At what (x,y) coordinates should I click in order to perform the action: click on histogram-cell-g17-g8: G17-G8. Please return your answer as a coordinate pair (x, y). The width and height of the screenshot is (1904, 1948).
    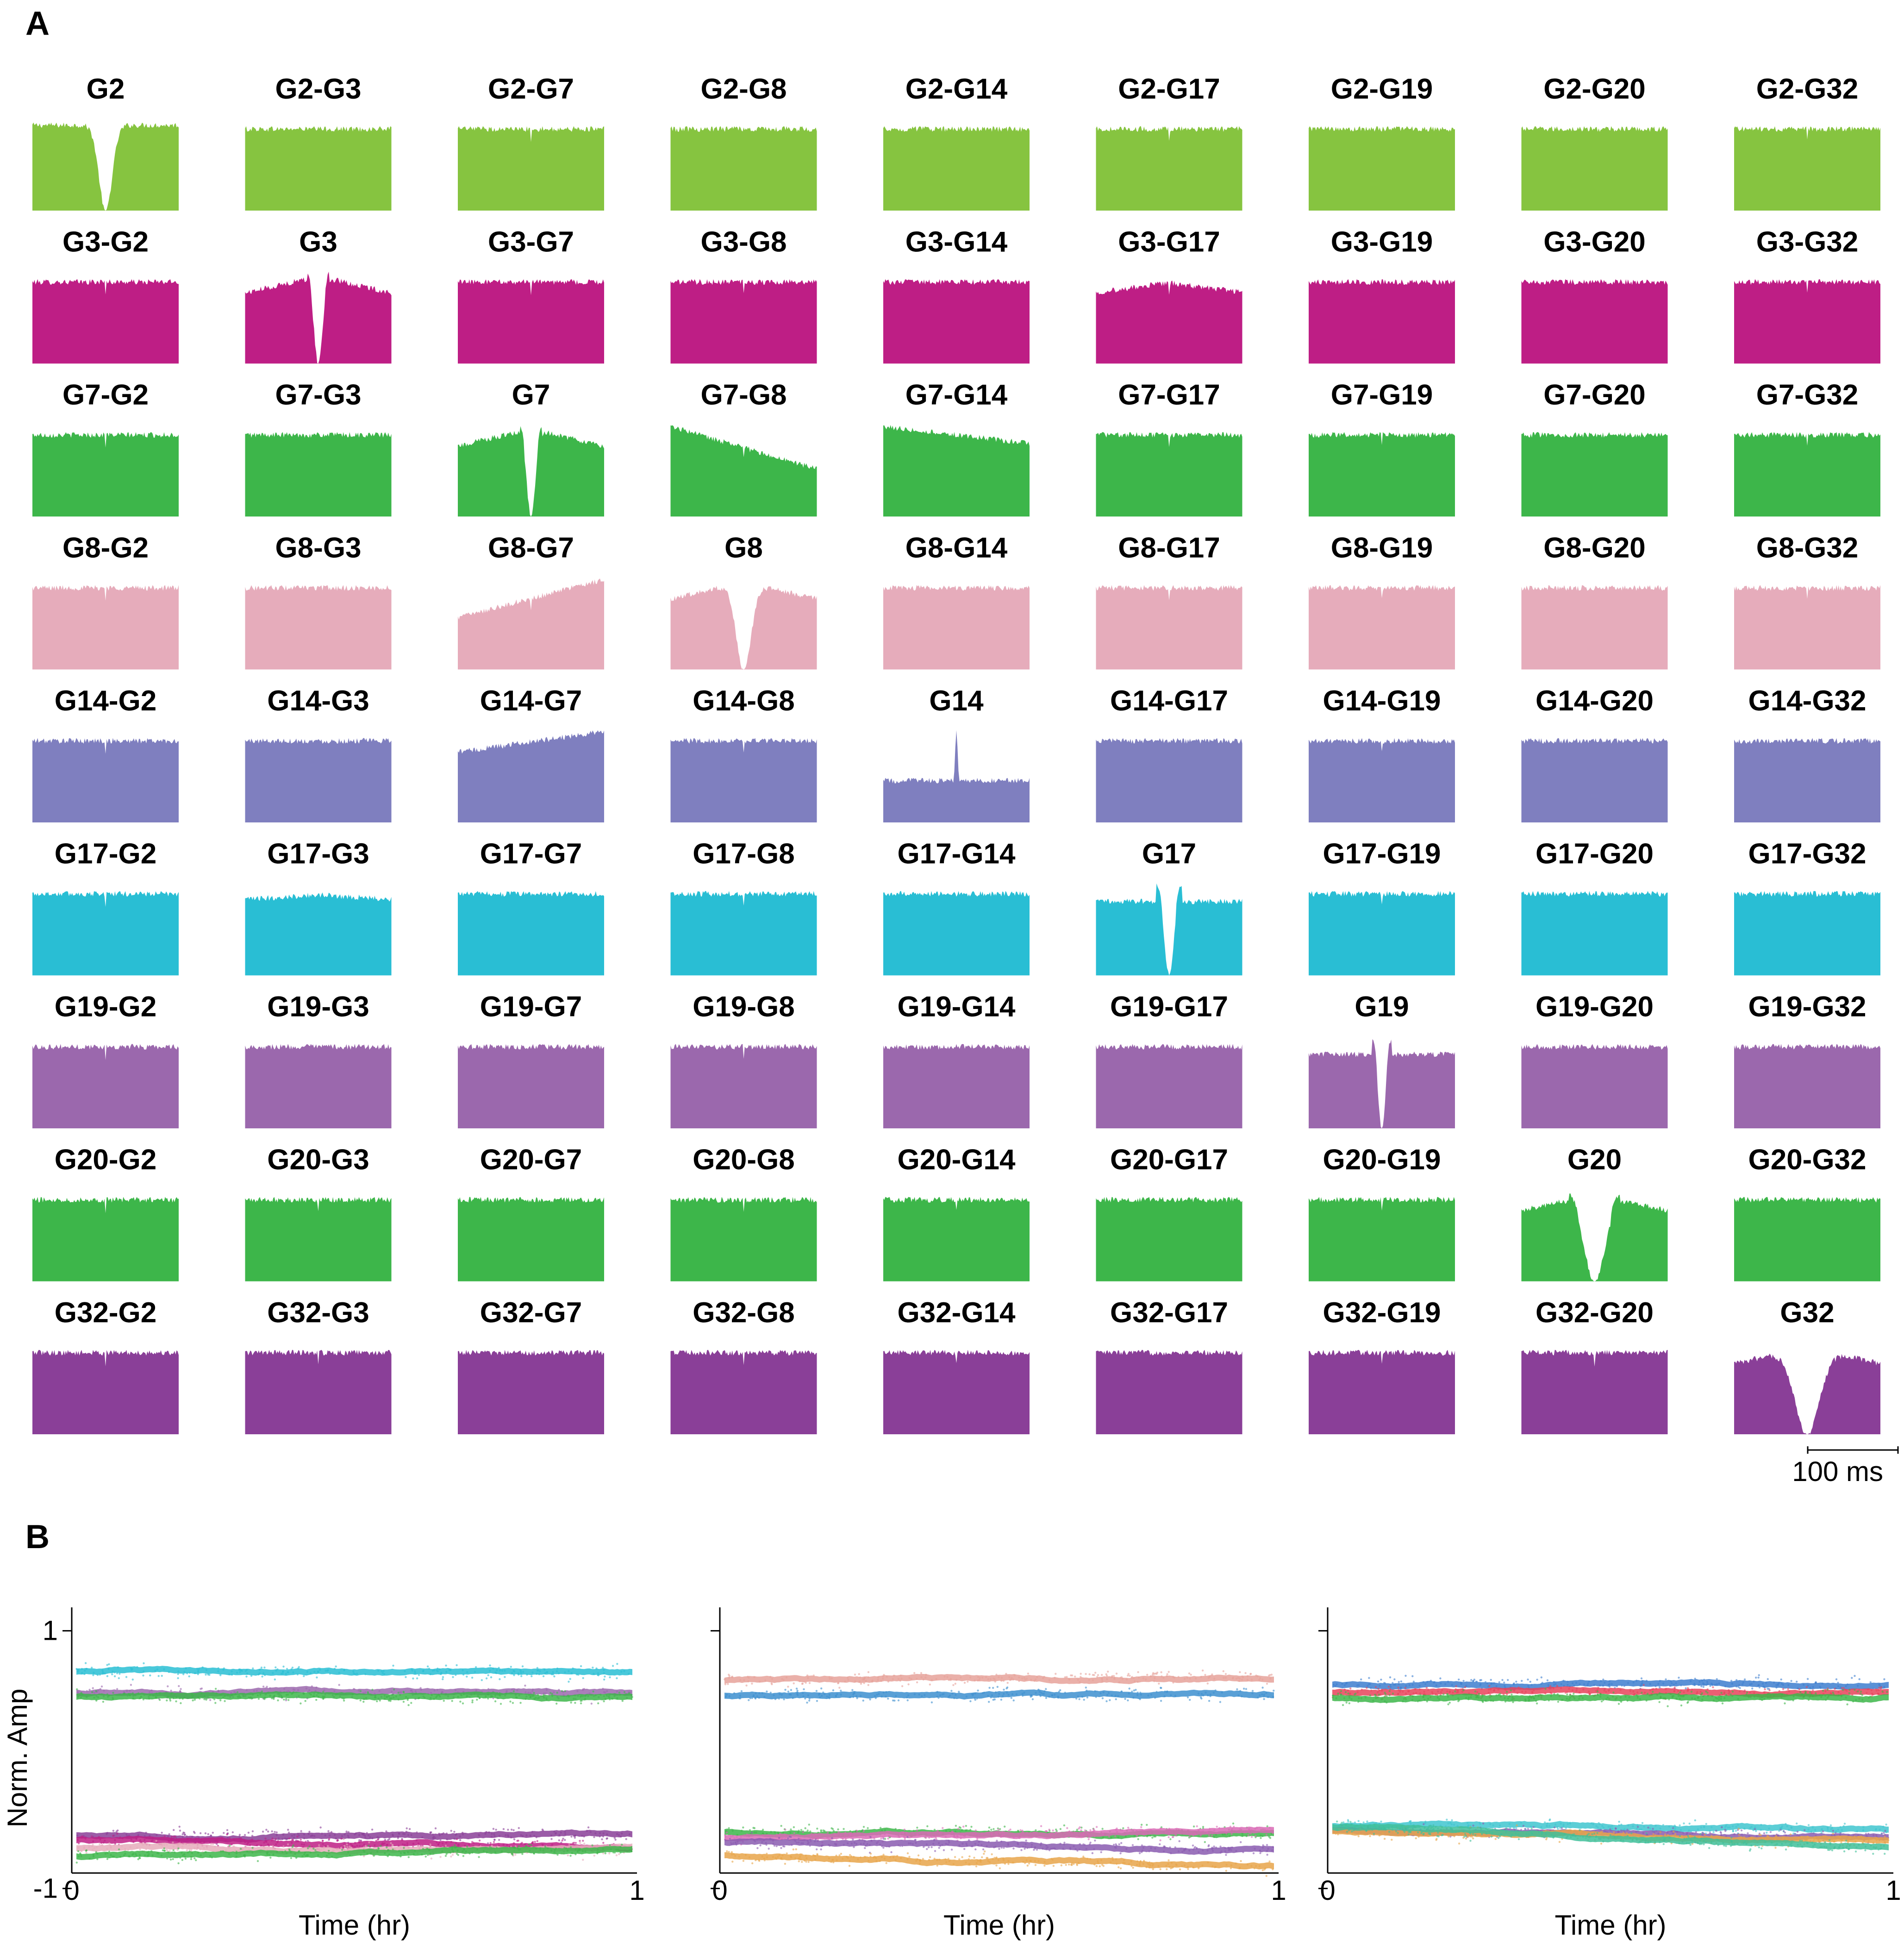
    Looking at the image, I should click on (743, 907).